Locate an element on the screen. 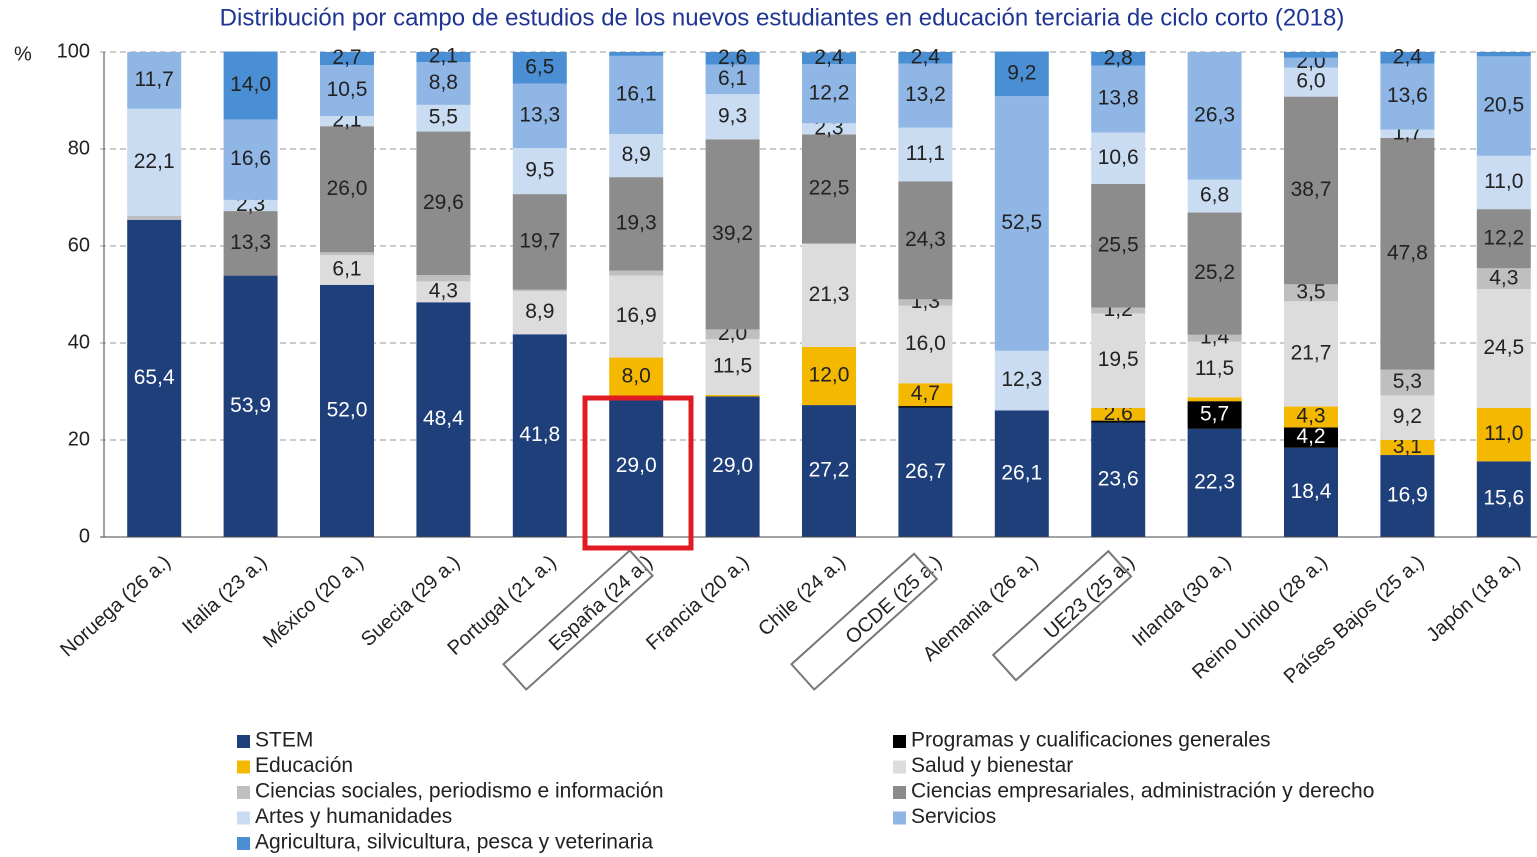 Image resolution: width=1537 pixels, height=857 pixels. value-label: 27,2 is located at coordinates (829, 470).